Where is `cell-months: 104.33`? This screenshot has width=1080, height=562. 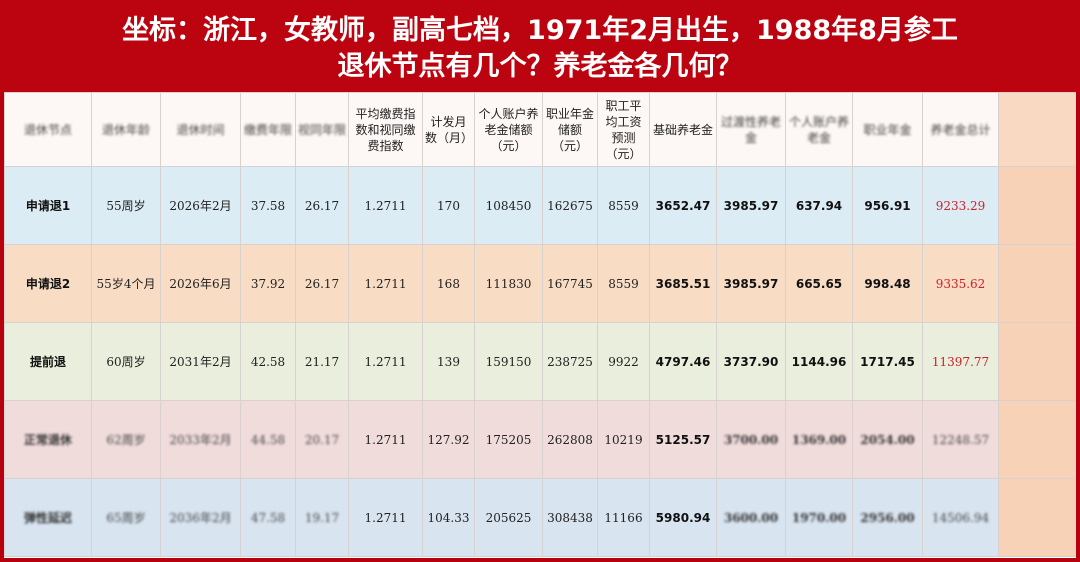 cell-months: 104.33 is located at coordinates (448, 517).